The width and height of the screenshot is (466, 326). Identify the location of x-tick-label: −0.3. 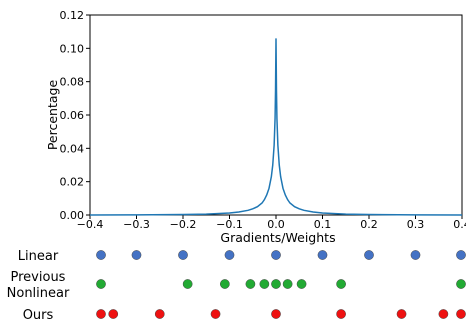
(136, 224).